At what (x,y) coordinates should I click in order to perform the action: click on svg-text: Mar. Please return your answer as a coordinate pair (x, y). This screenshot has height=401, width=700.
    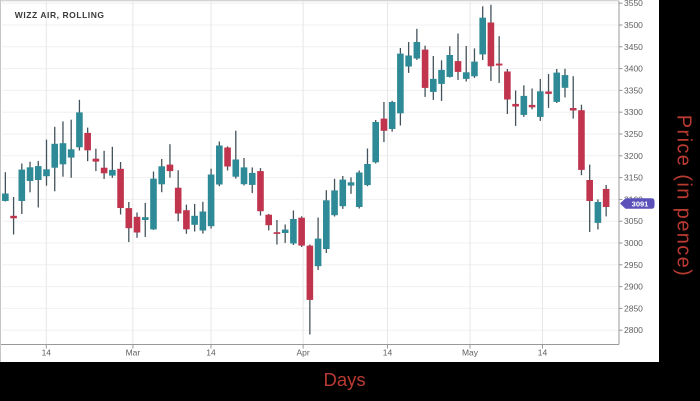
    Looking at the image, I should click on (133, 353).